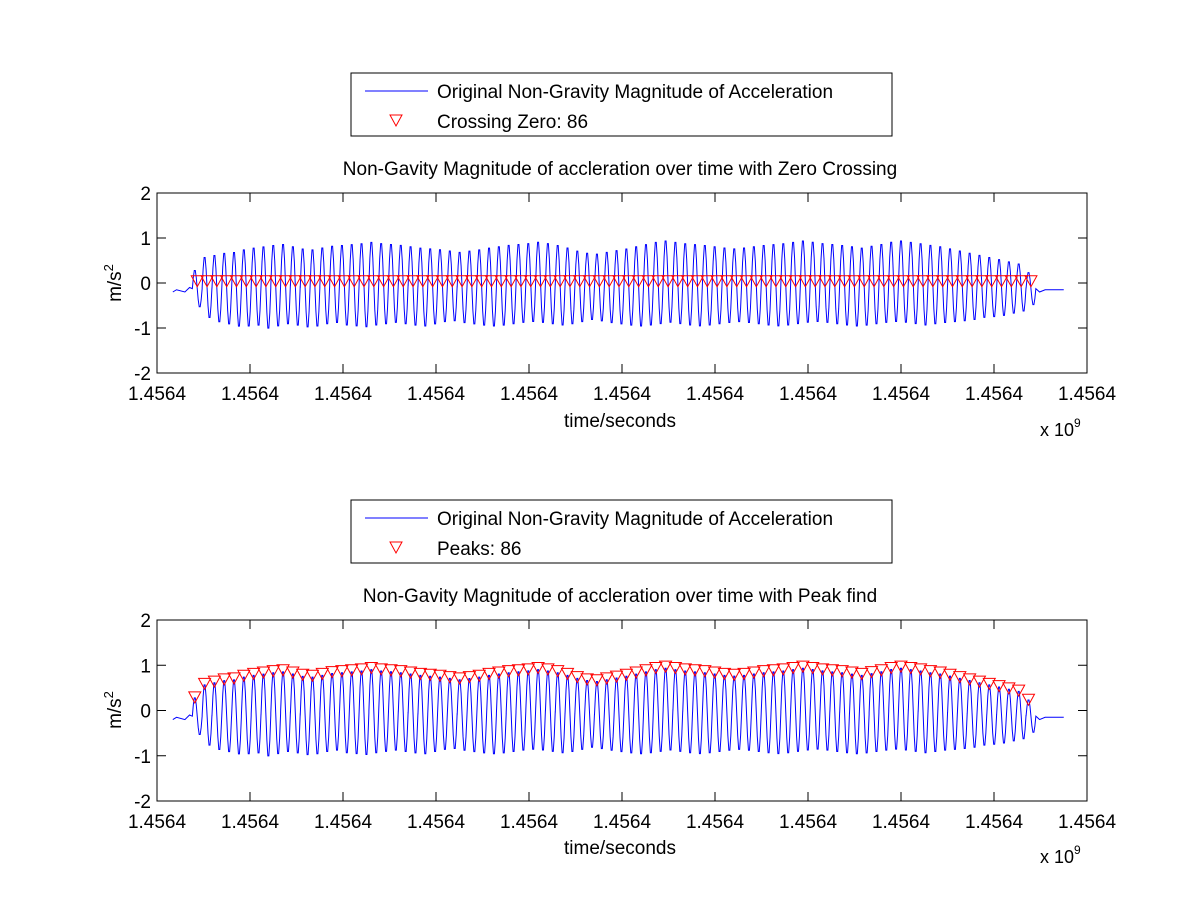 The width and height of the screenshot is (1201, 901). I want to click on top-zero-crossing-markers, so click(614, 281).